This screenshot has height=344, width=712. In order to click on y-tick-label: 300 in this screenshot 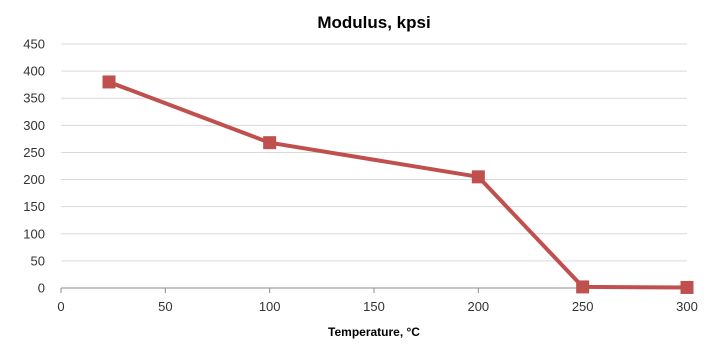, I will do `click(34, 125)`.